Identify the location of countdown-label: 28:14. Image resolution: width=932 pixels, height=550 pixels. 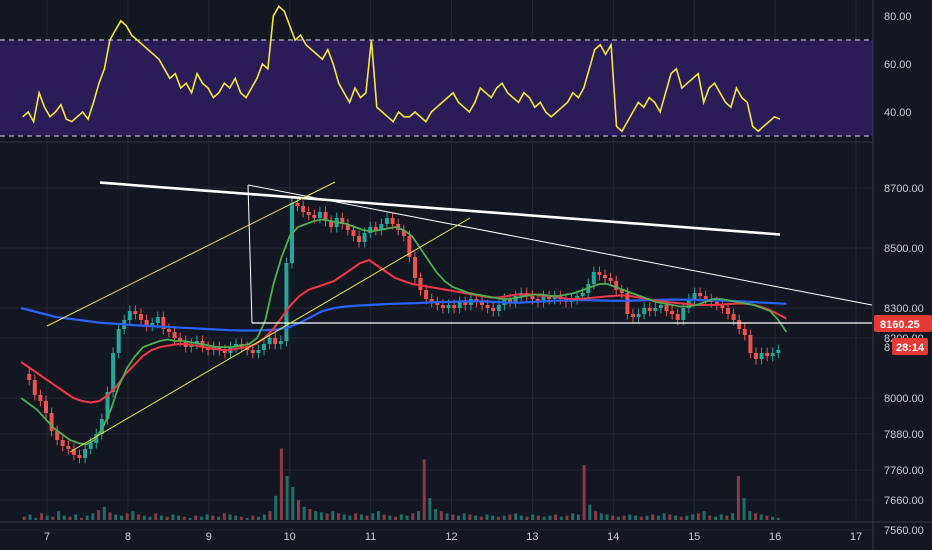
(910, 348).